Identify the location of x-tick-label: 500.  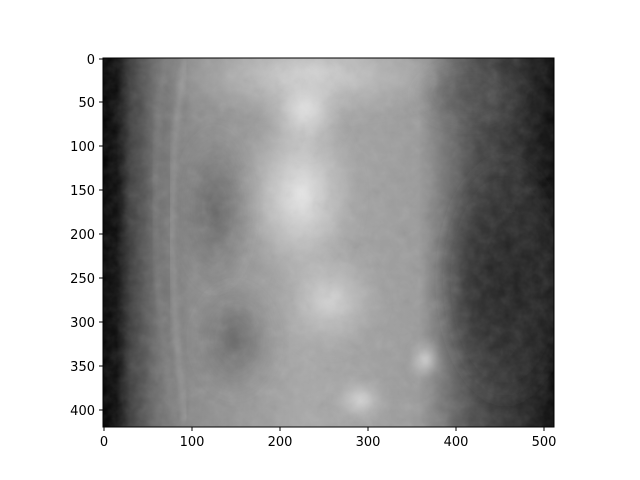
(544, 442).